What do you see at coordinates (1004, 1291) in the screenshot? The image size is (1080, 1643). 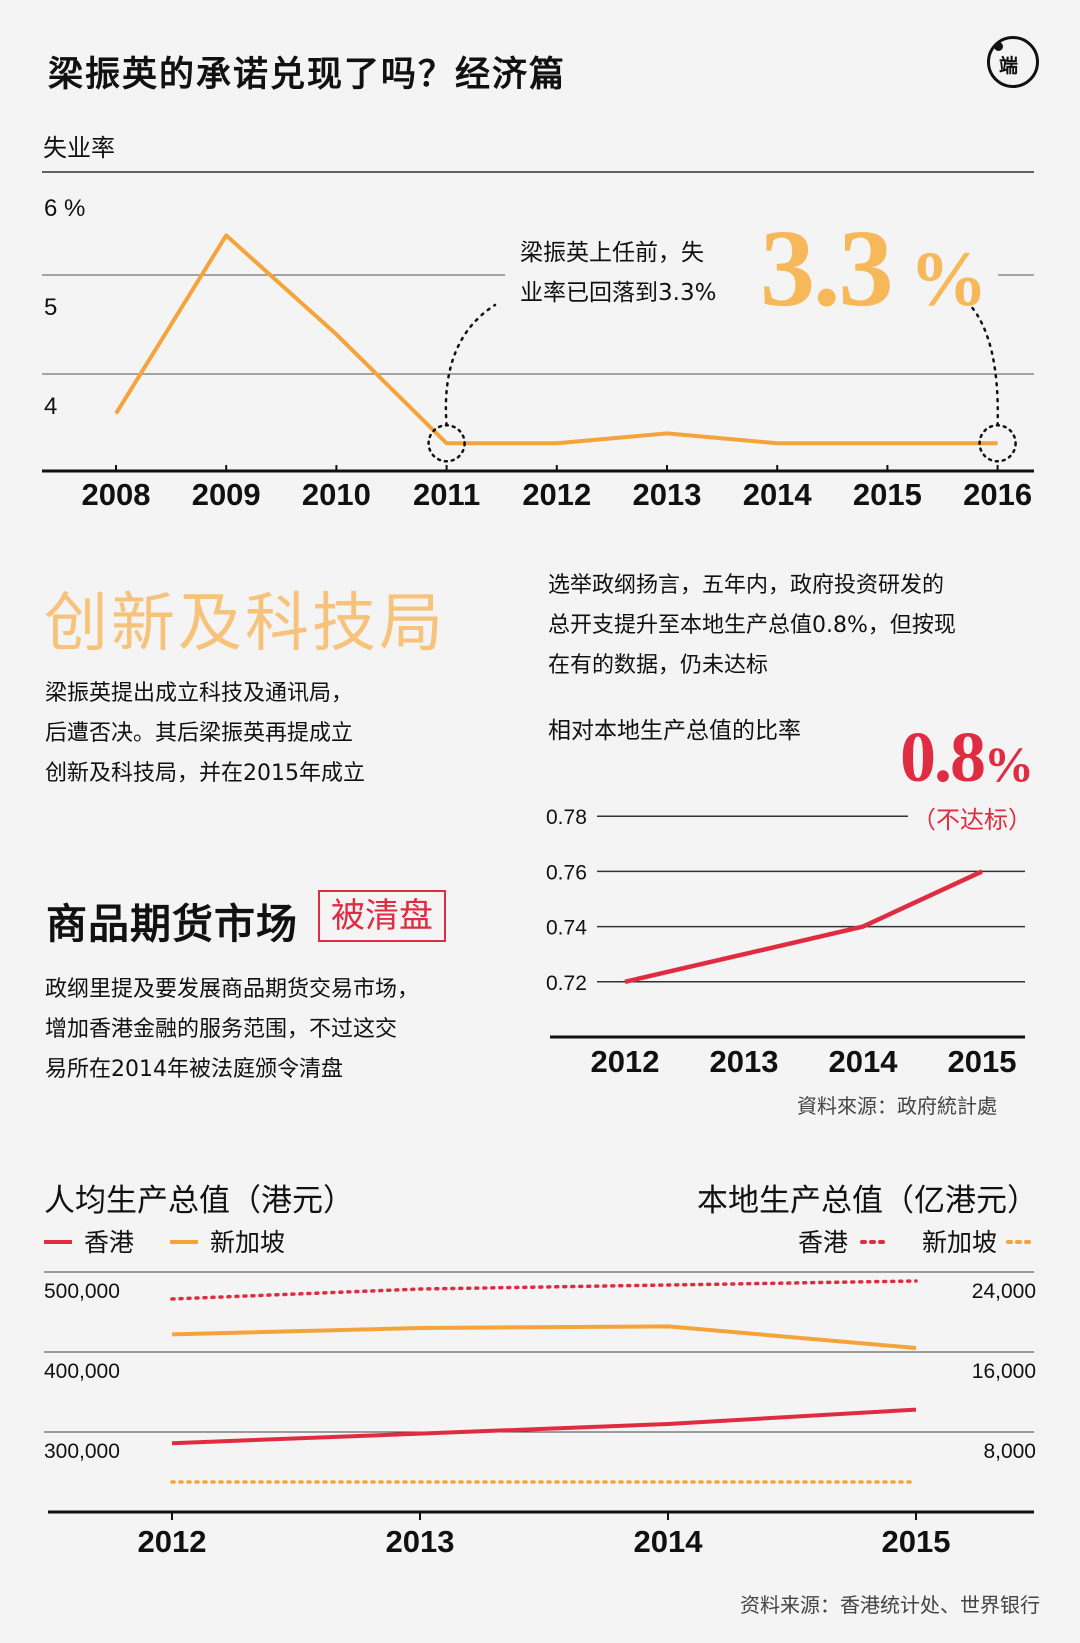 I see `y-right-tick-label: 24,000` at bounding box center [1004, 1291].